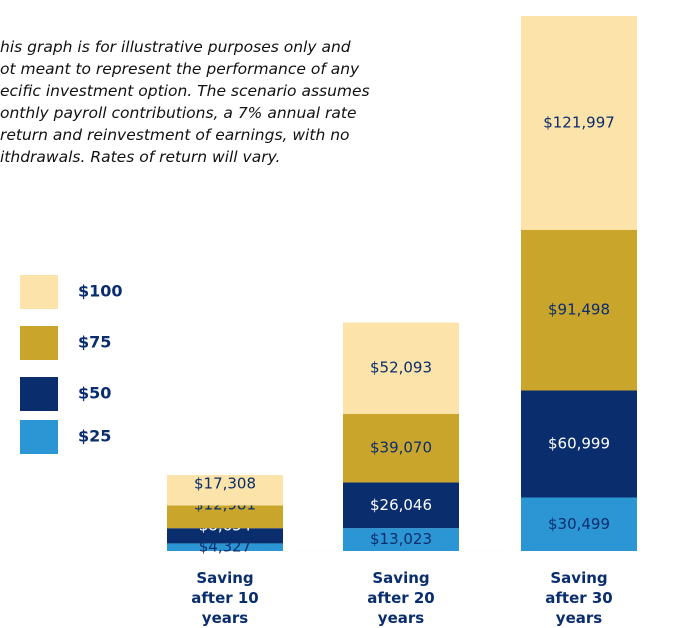  I want to click on value-label: $26,046, so click(401, 505).